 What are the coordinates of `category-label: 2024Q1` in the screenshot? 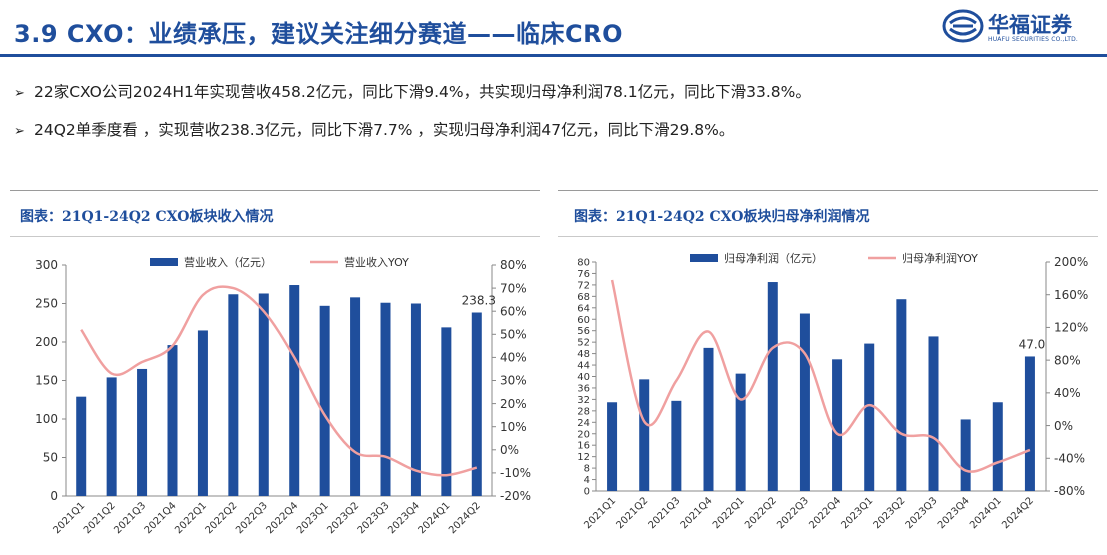 It's located at (986, 513).